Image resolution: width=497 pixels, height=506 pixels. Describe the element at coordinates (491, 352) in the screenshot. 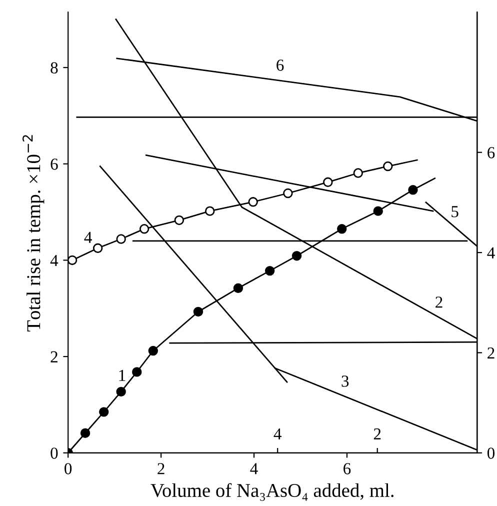

I see `y2-tick-label: 2` at that location.